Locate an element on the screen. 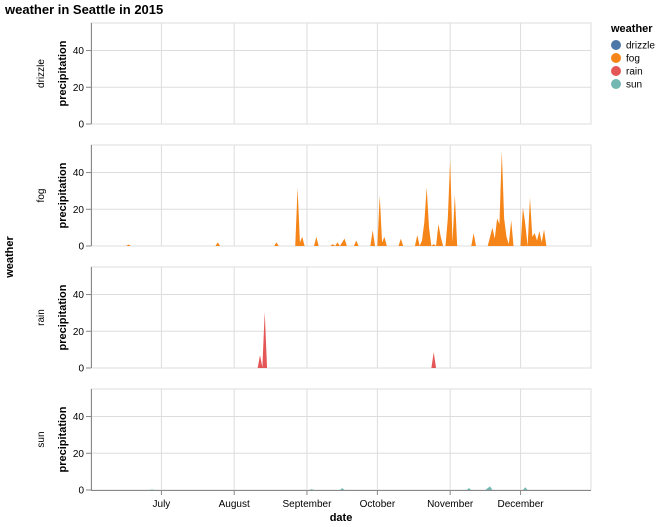  legend-swatch-rain is located at coordinates (616, 71).